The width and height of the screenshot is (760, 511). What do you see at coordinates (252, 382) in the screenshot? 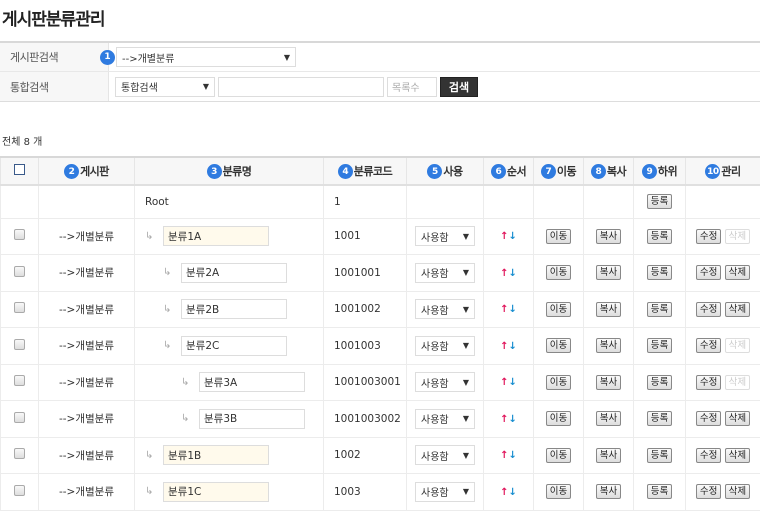
I see `category-name-input: 분류3A` at bounding box center [252, 382].